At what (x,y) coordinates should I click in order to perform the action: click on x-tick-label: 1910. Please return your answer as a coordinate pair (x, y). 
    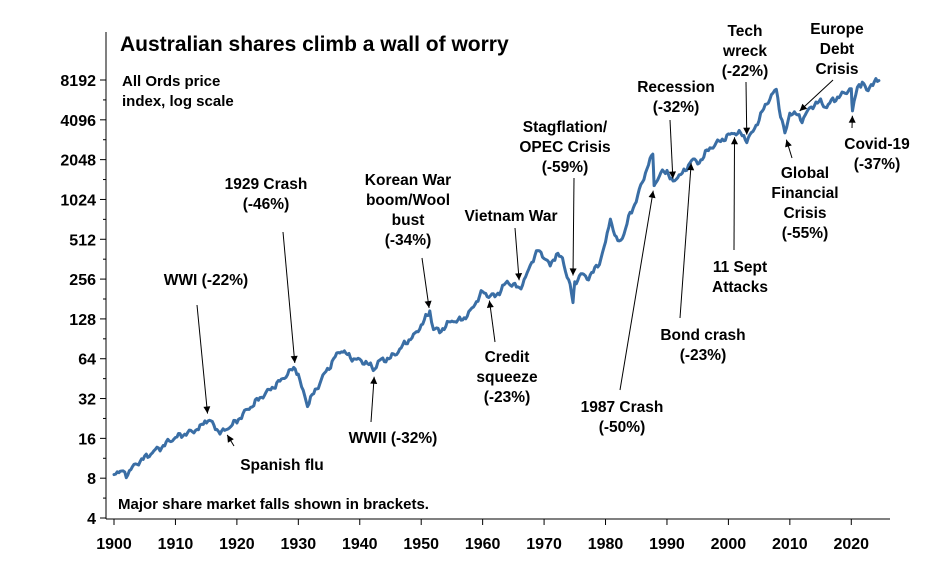
    Looking at the image, I should click on (176, 544).